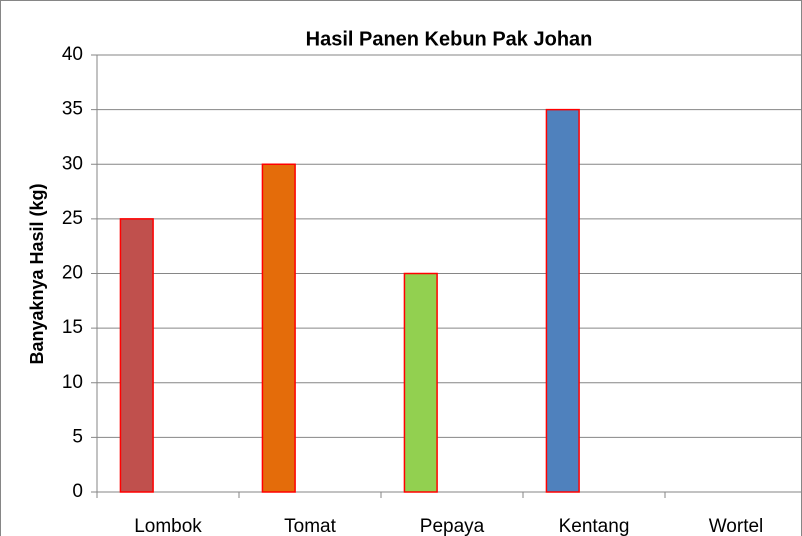 The width and height of the screenshot is (802, 536). Describe the element at coordinates (452, 526) in the screenshot. I see `x-tick-label: Pepaya` at that location.